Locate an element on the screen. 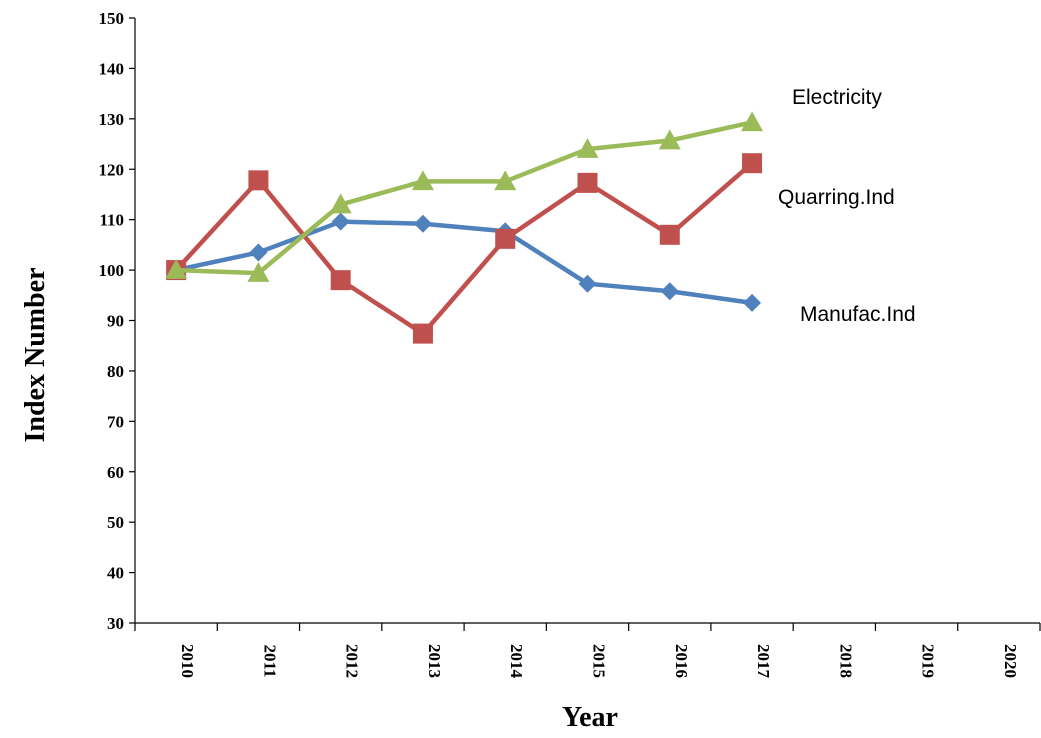 The image size is (1041, 738). x-tick-label: 2014 is located at coordinates (516, 661).